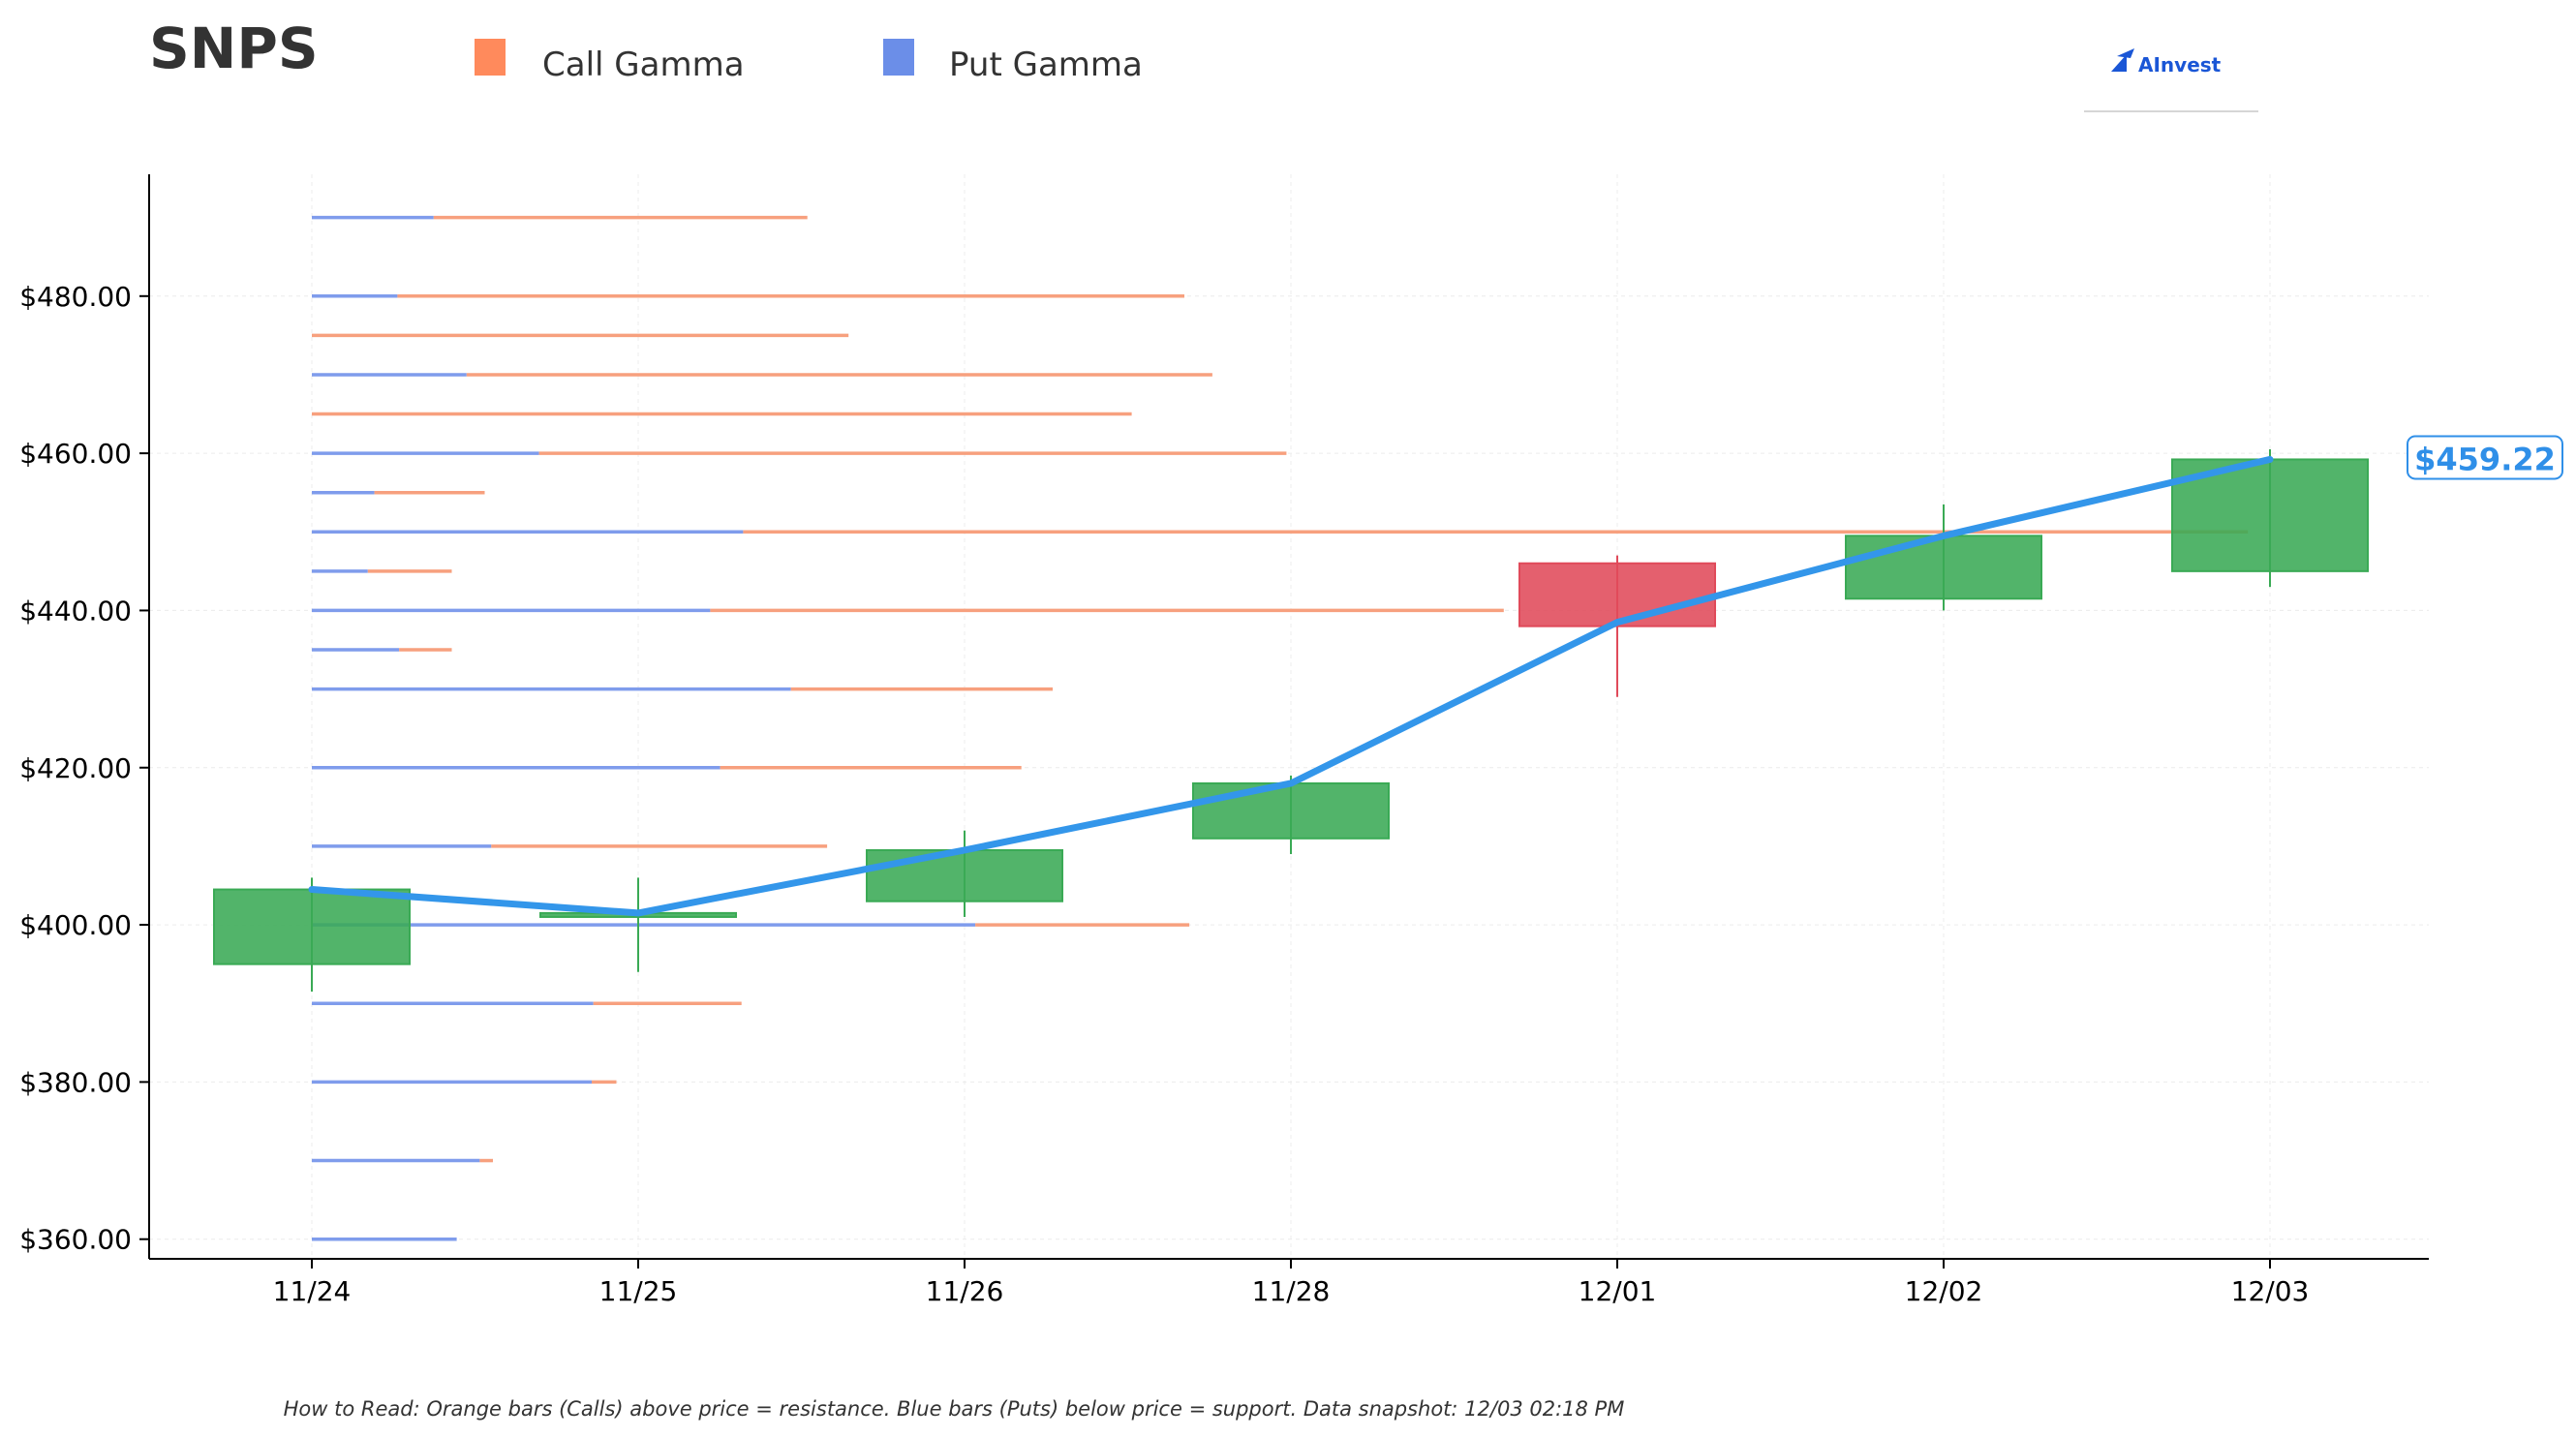  Describe the element at coordinates (2119, 63) in the screenshot. I see `brand-logo-icon` at that location.